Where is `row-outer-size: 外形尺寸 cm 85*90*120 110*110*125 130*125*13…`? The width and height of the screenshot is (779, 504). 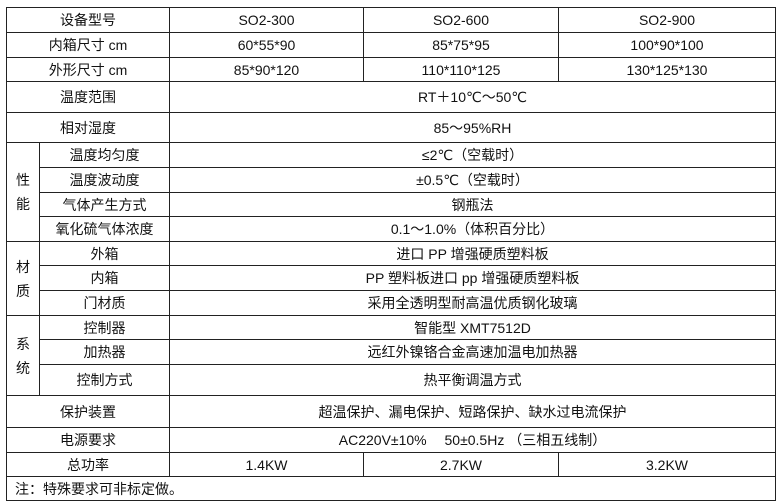
row-outer-size: 外形尺寸 cm 85*90*120 110*110*125 130*125*13… is located at coordinates (391, 69).